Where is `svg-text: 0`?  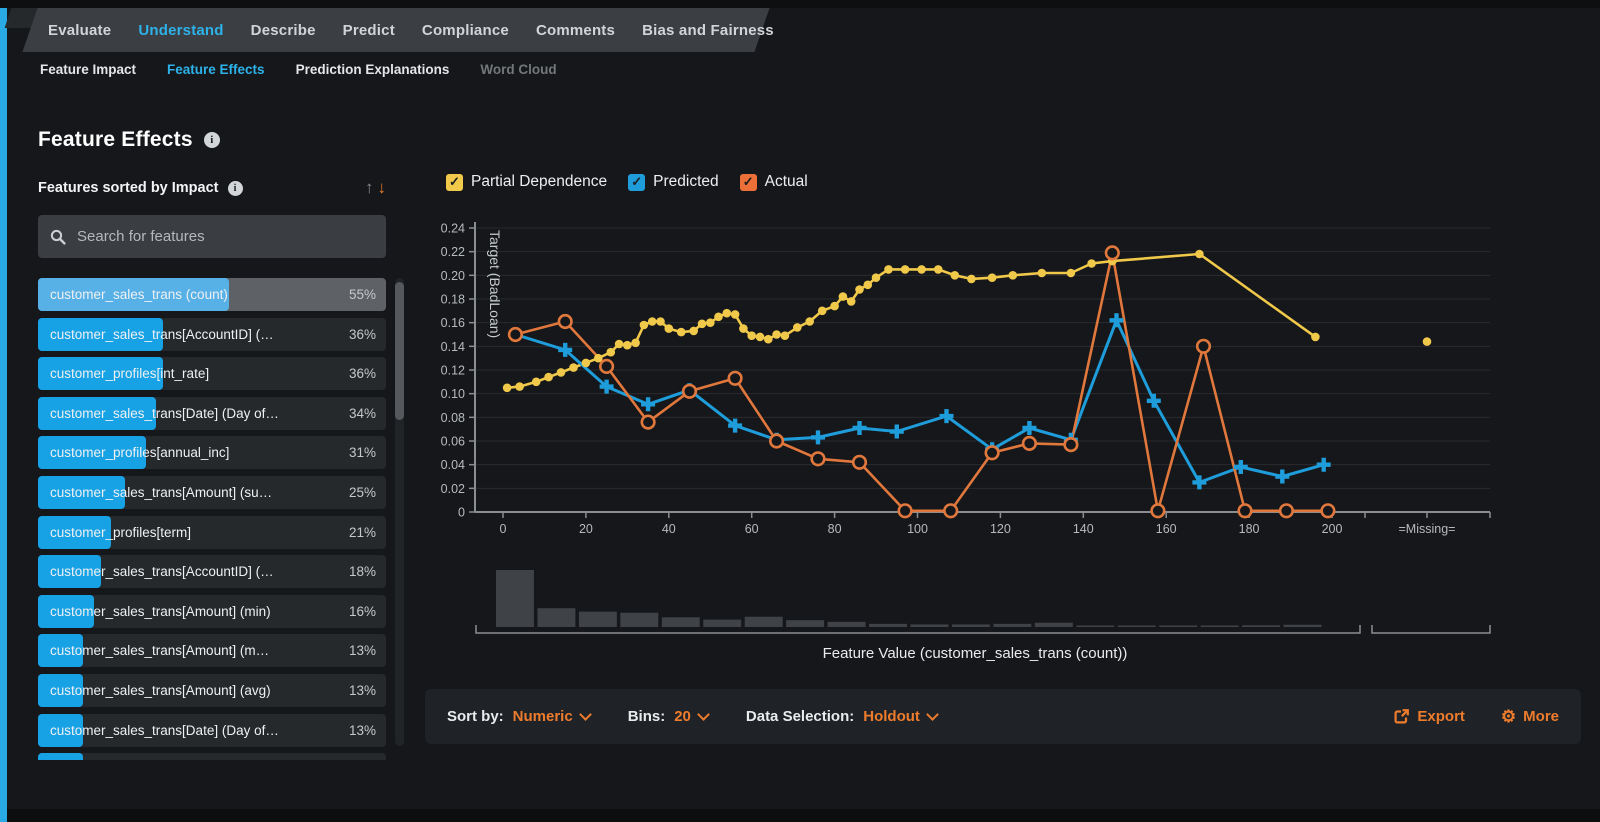 svg-text: 0 is located at coordinates (461, 513).